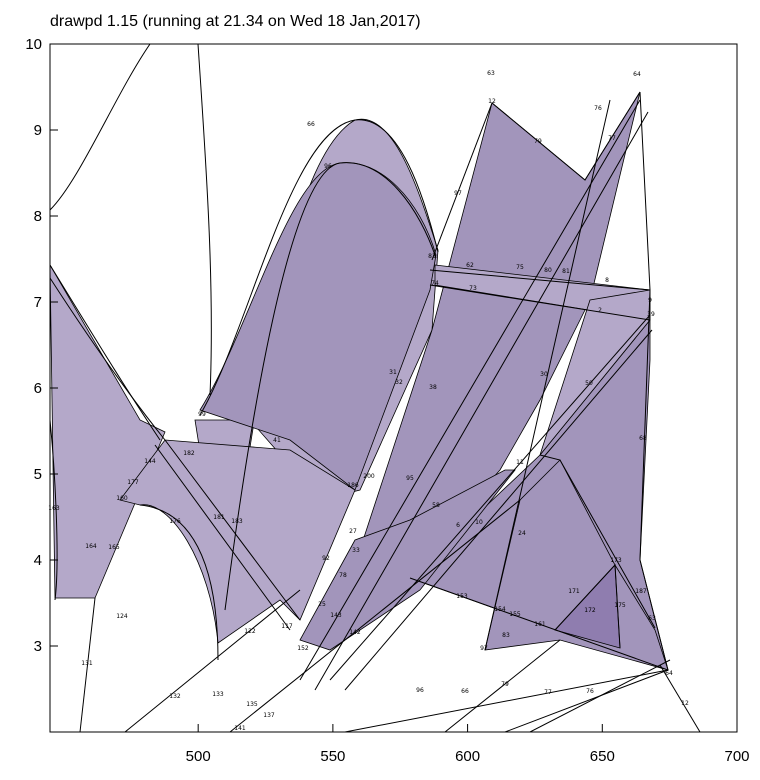 This screenshot has width=760, height=780. I want to click on field-label: 99, so click(202, 414).